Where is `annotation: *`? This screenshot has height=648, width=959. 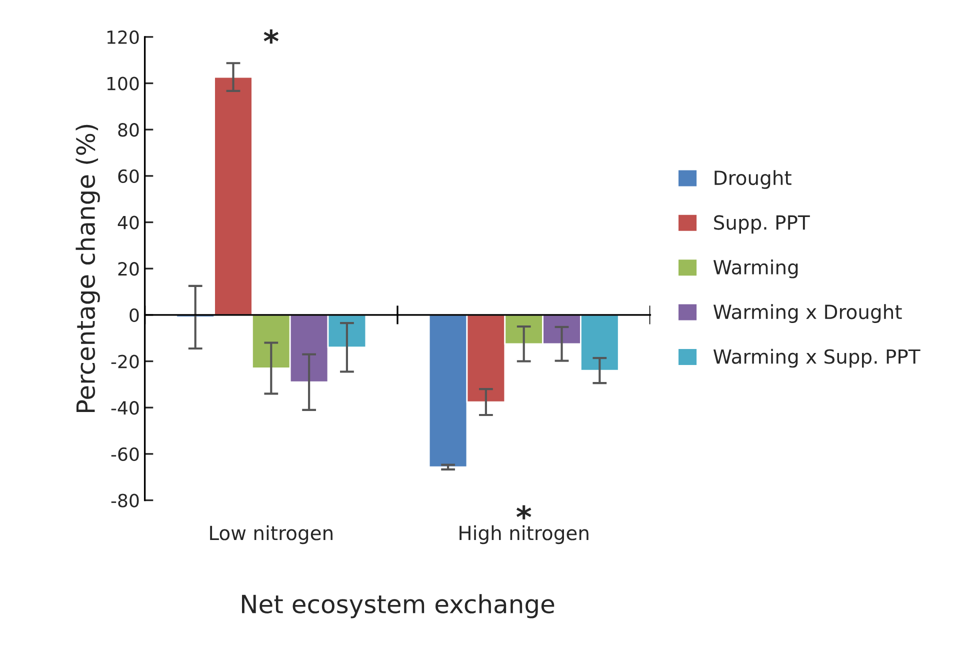 annotation: * is located at coordinates (271, 36).